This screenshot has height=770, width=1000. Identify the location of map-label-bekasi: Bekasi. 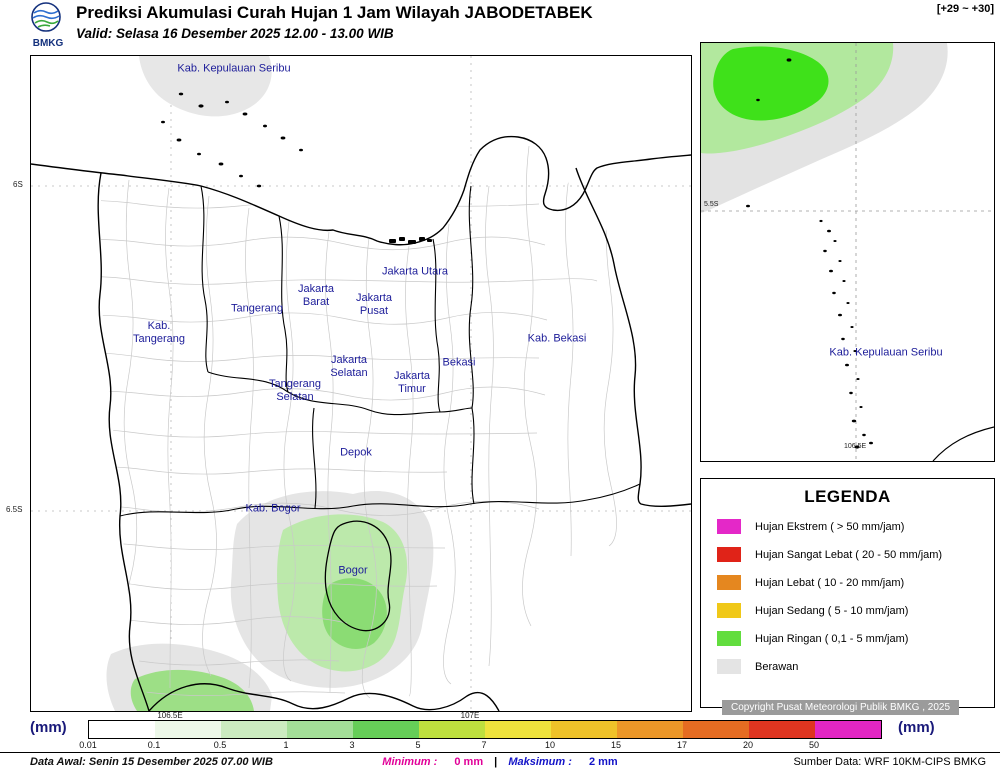
(459, 362).